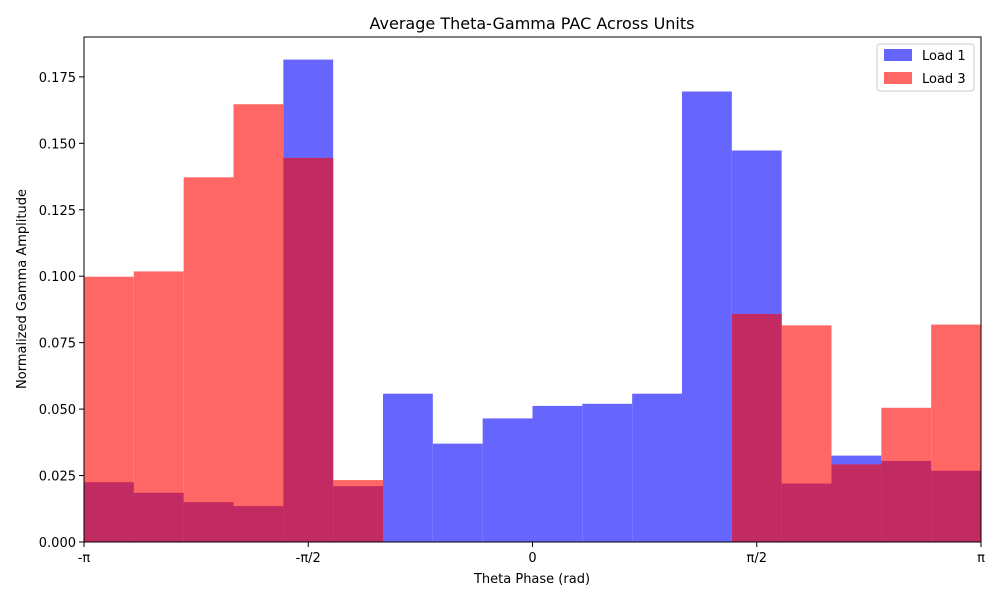  I want to click on legend-label-load-3: Load 3, so click(944, 79).